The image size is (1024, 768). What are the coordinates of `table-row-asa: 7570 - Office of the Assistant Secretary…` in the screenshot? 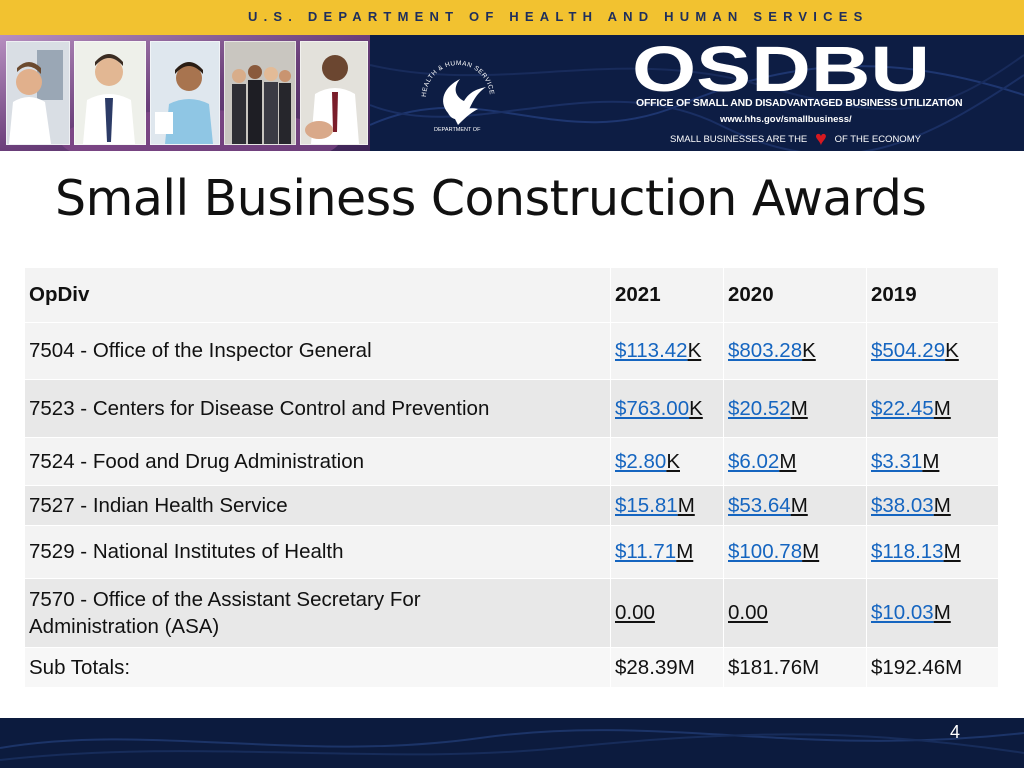 It's located at (511, 613).